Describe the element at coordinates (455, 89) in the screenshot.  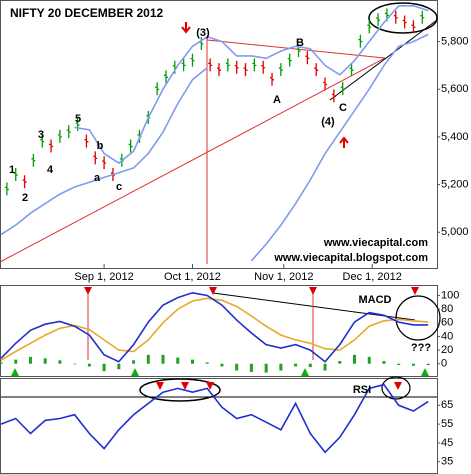
I see `y-tick-label: 5,600` at that location.